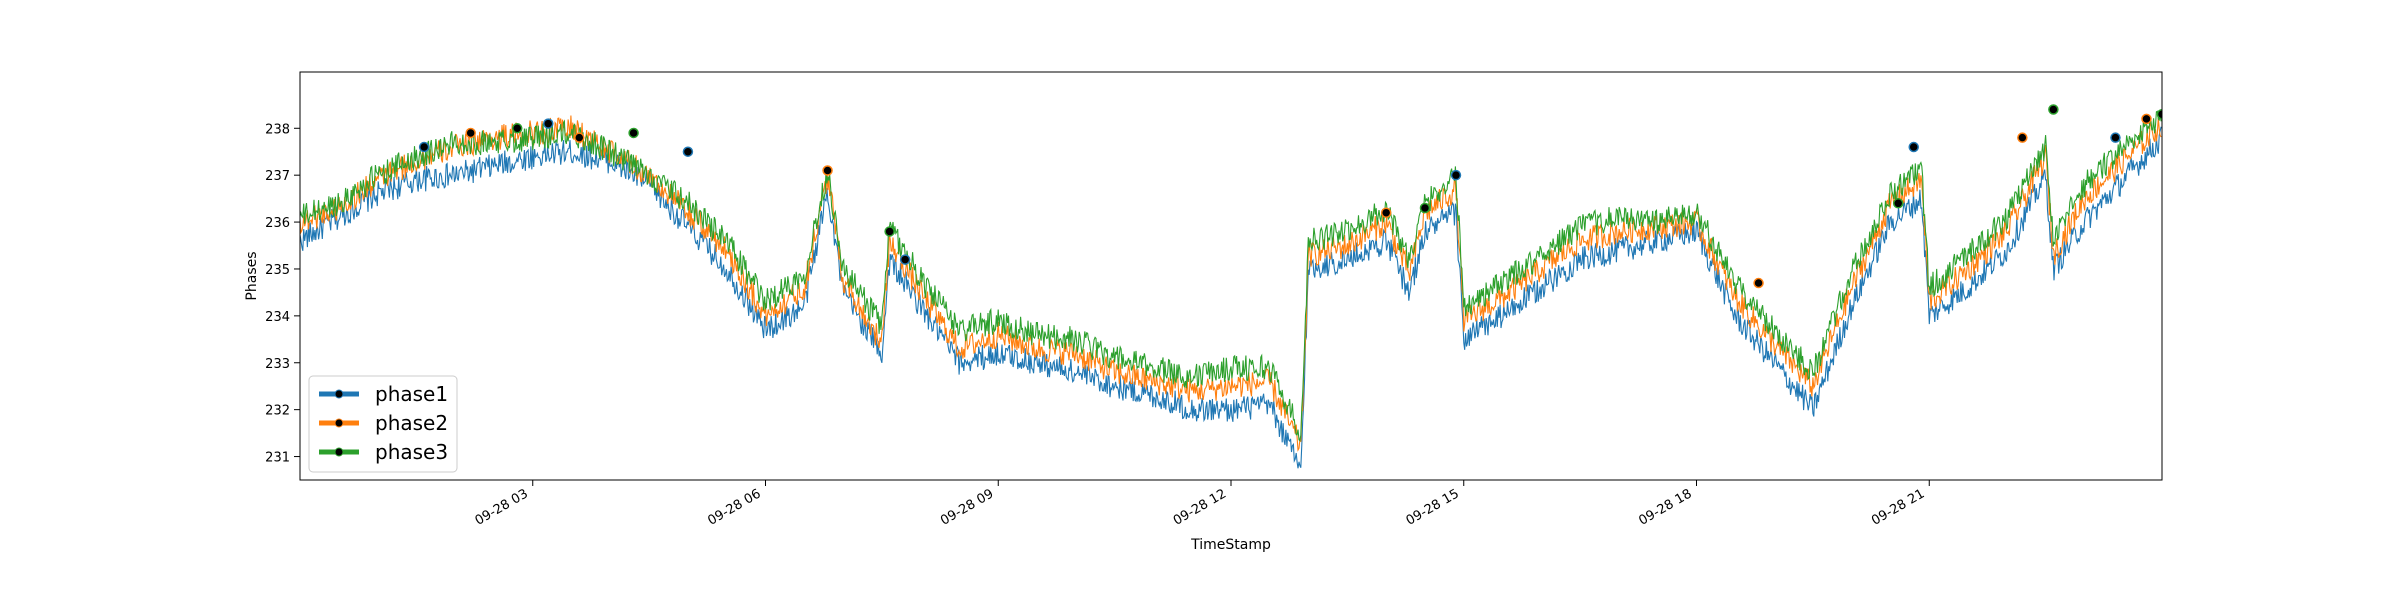 The height and width of the screenshot is (600, 2400). I want to click on legend-label-phase3: phase3, so click(411, 452).